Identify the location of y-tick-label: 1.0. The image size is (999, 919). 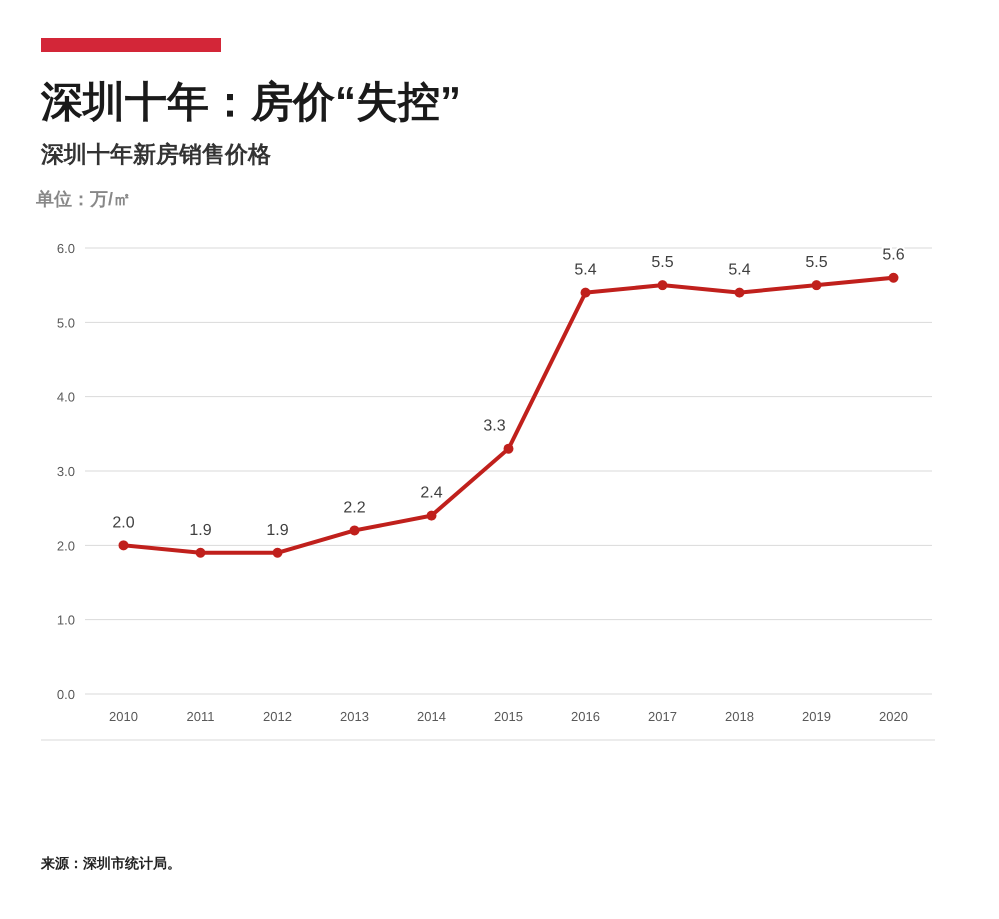
(65, 620).